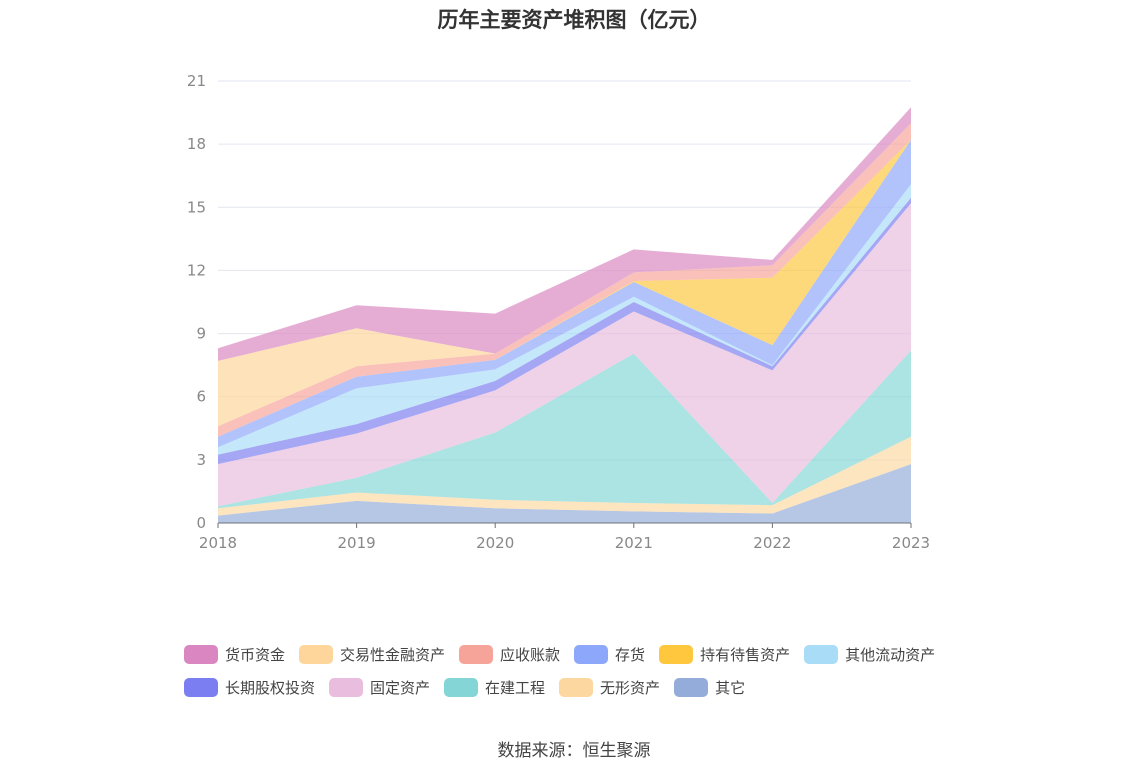 This screenshot has height=776, width=1148. Describe the element at coordinates (196, 207) in the screenshot. I see `y-tick-label: 15` at that location.